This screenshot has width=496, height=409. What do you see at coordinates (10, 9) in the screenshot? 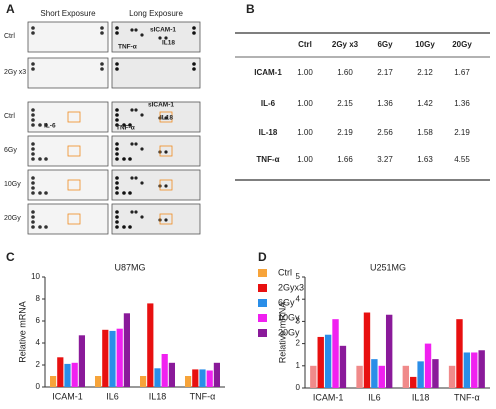
I see `panel-label: A` at bounding box center [10, 9].